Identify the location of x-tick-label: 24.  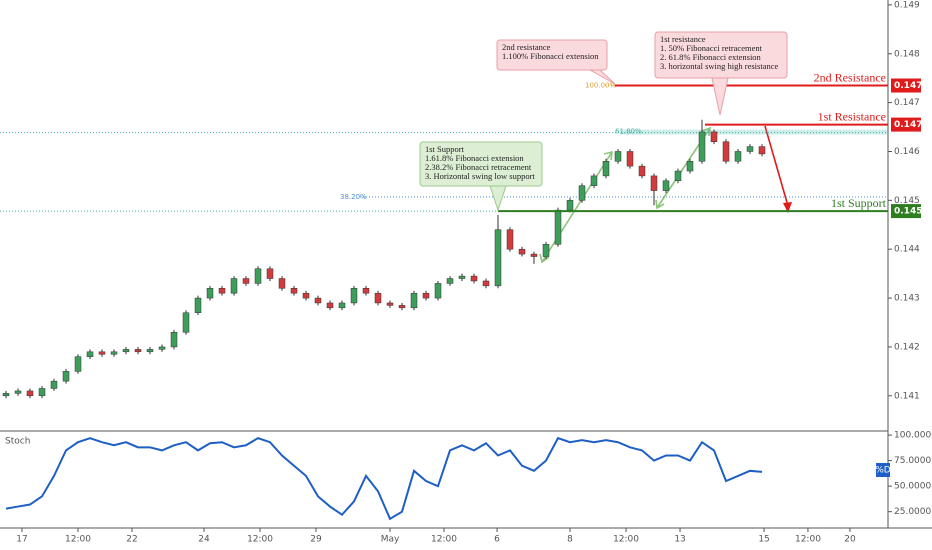
(204, 540).